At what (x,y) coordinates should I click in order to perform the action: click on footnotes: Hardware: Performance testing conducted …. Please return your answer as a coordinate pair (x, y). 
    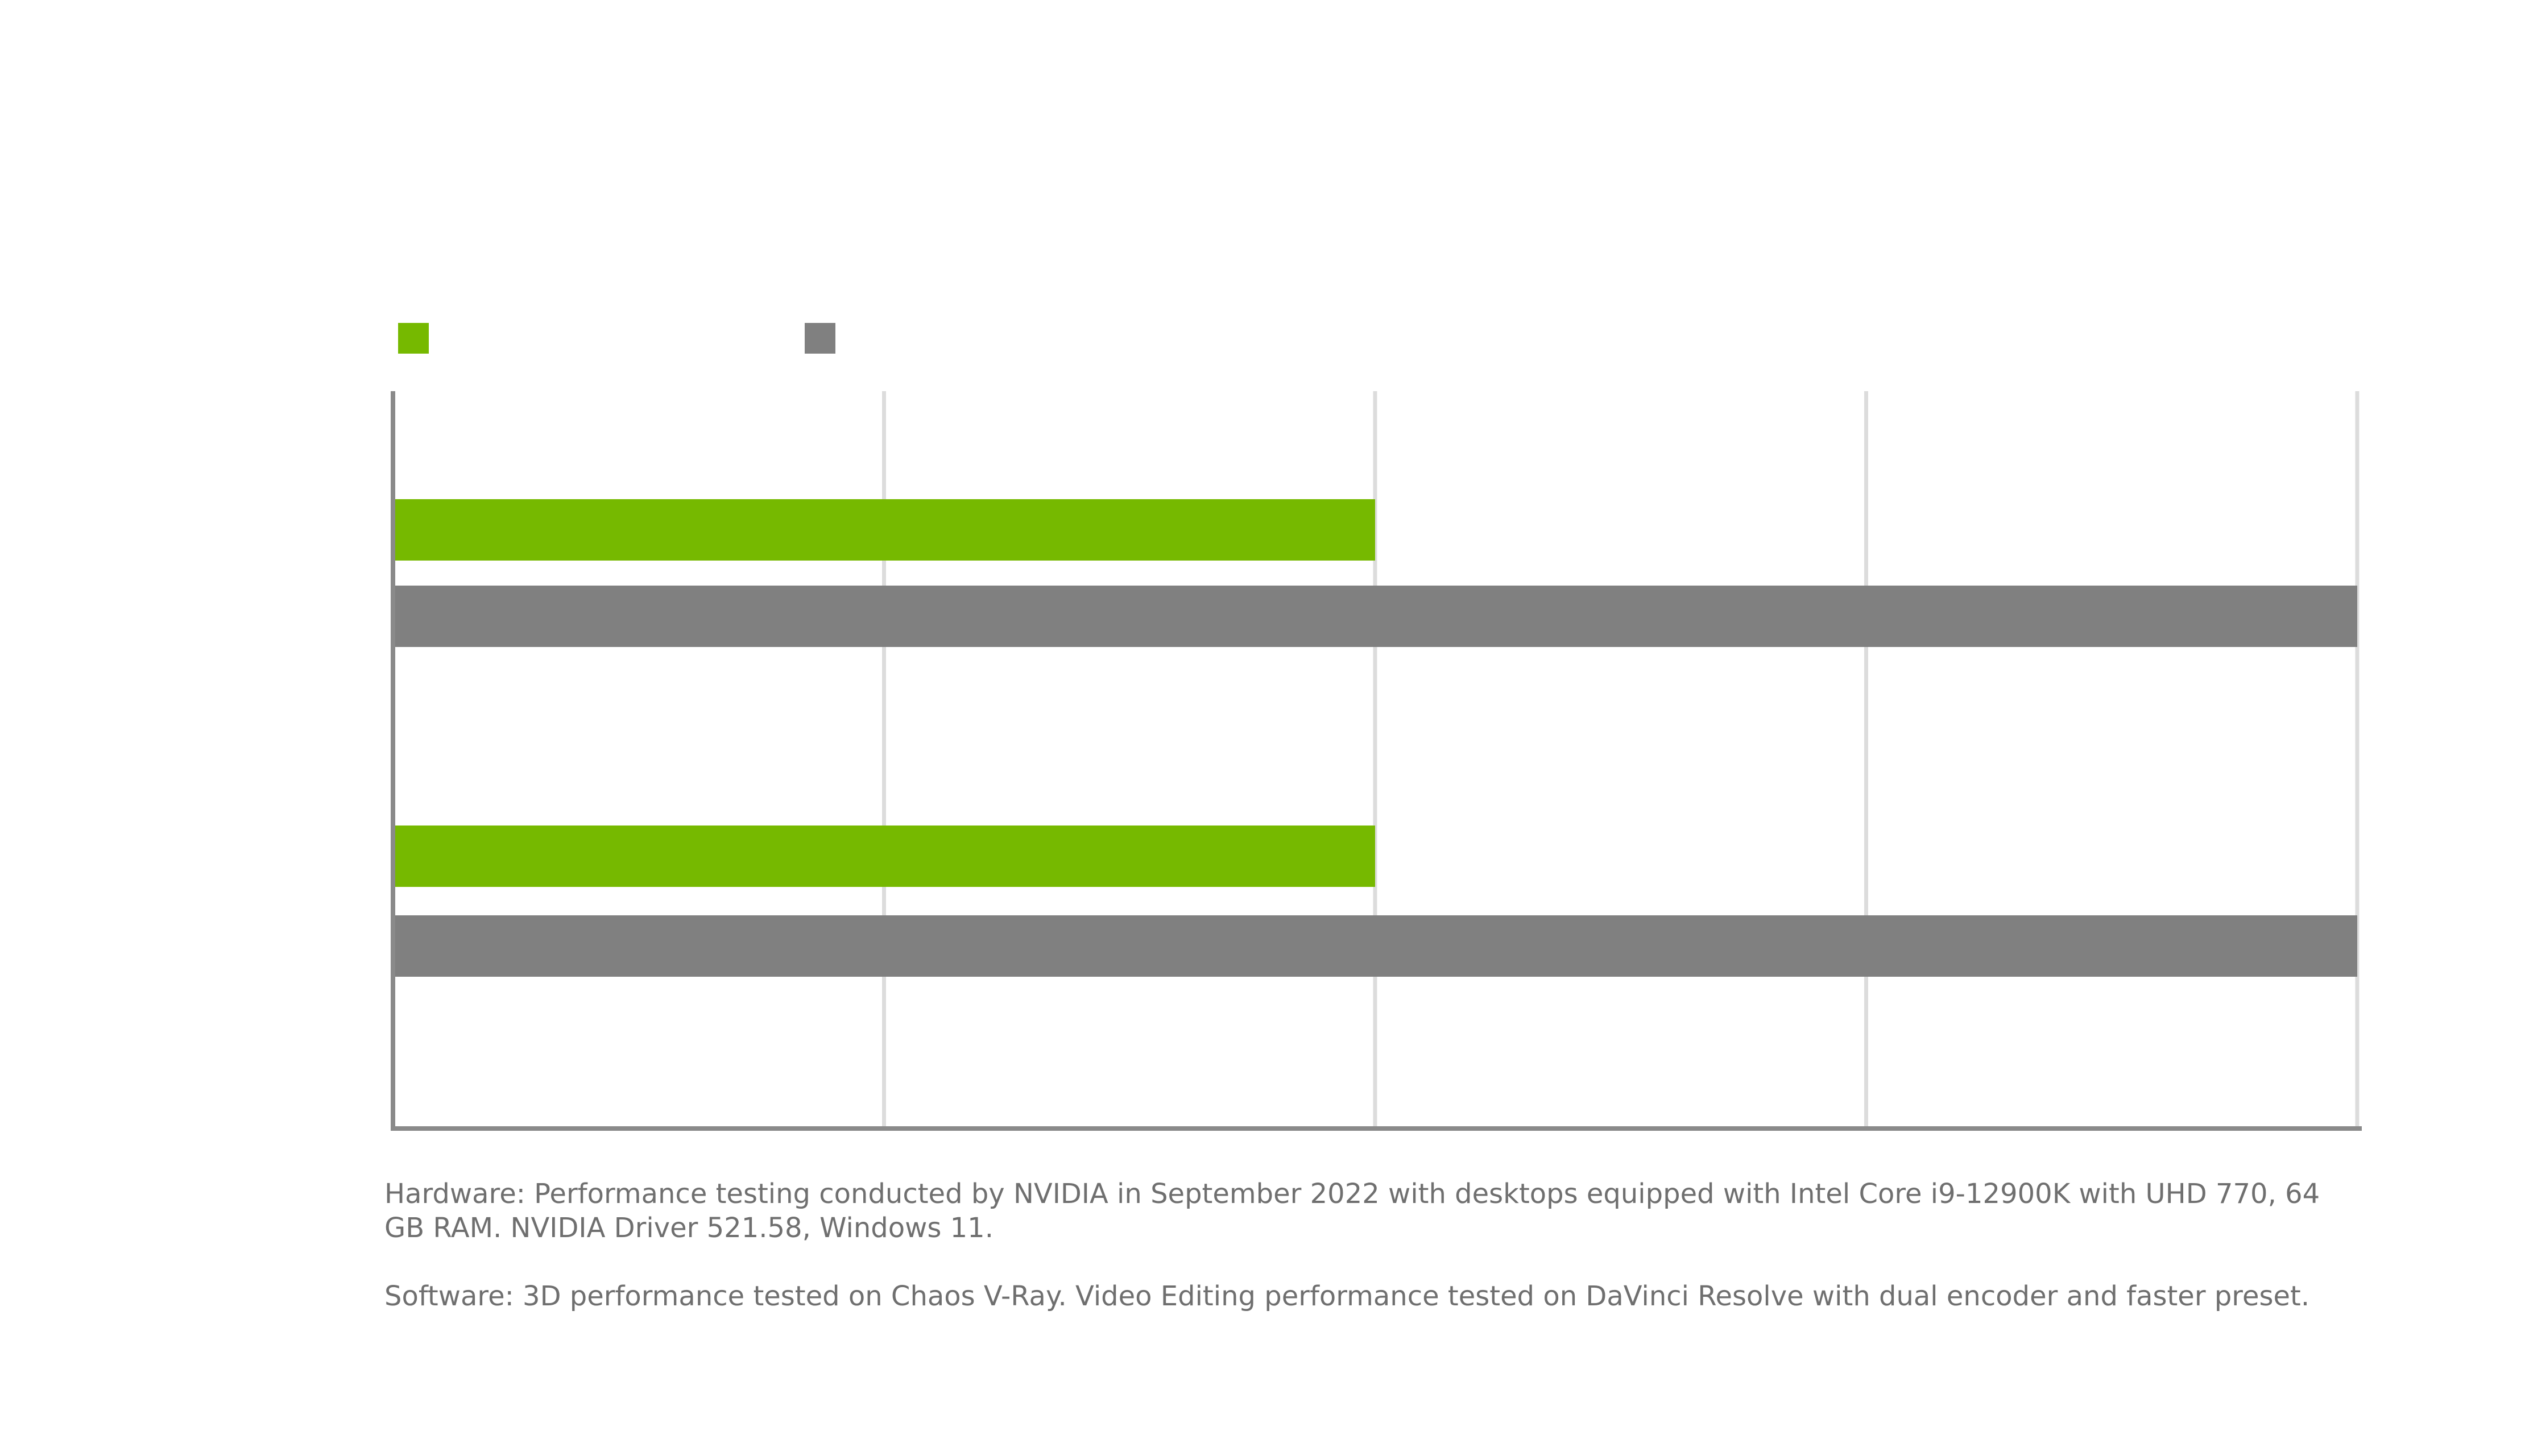
    Looking at the image, I should click on (1373, 1245).